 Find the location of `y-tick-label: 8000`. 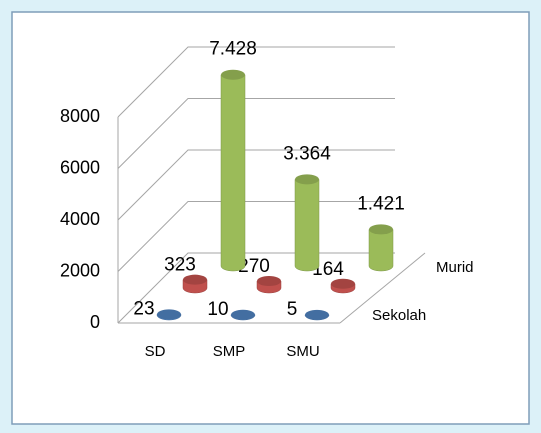

y-tick-label: 8000 is located at coordinates (80, 116).